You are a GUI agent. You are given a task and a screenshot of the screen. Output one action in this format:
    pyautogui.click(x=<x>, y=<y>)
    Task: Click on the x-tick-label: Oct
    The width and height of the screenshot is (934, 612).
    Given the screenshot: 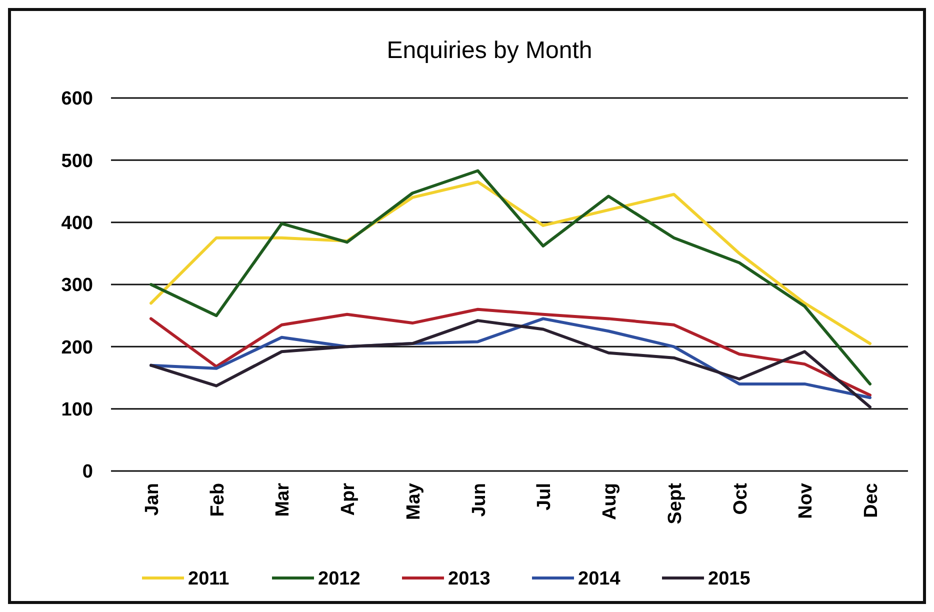 What is the action you would take?
    pyautogui.click(x=741, y=498)
    